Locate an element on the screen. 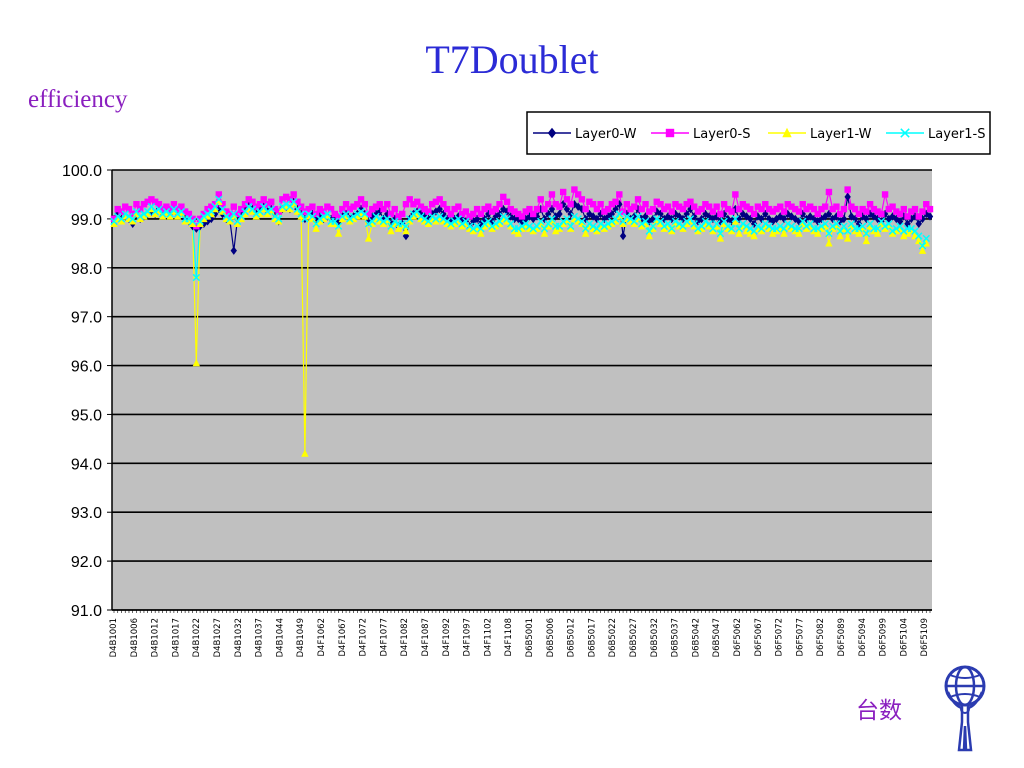 Image resolution: width=1024 pixels, height=768 pixels. x-axis-label: 台数 is located at coordinates (879, 711).